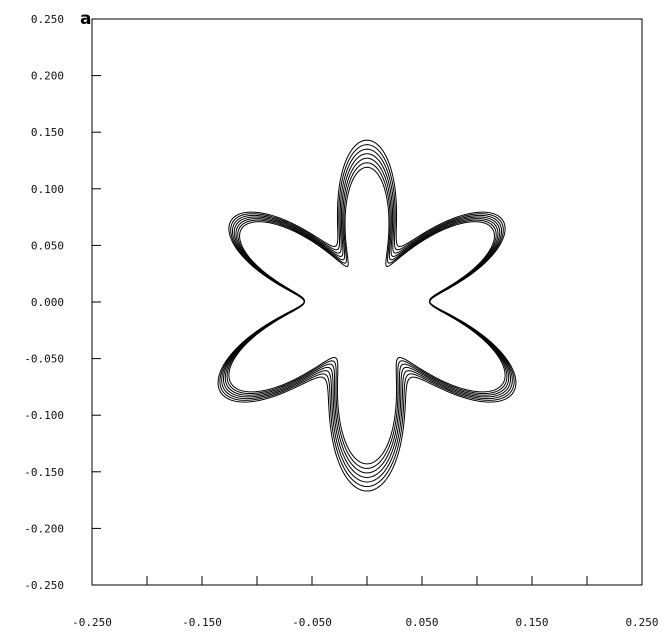 The width and height of the screenshot is (666, 635). Describe the element at coordinates (44, 415) in the screenshot. I see `y-tick-label: -0.100` at that location.